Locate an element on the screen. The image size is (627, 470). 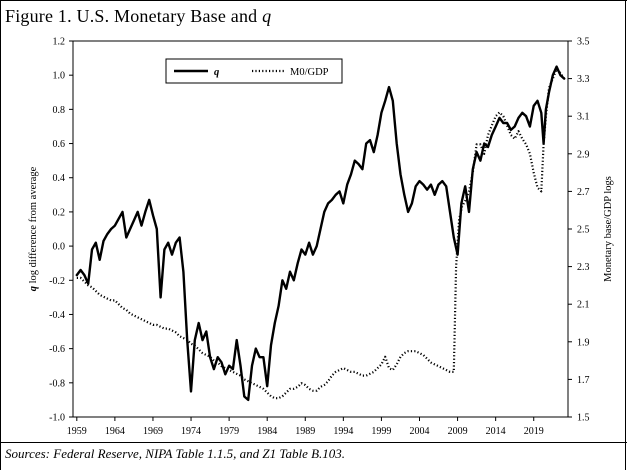
y-left-axis-label-q: q is located at coordinates (33, 288).